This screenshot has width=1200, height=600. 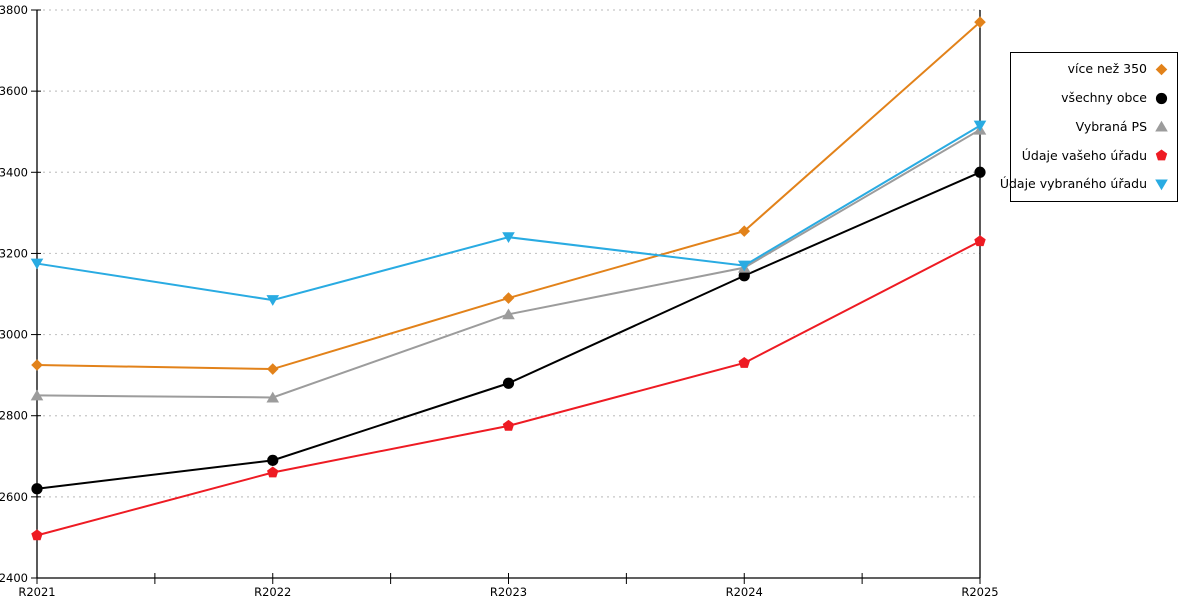 I want to click on legend-label: všechny obce, so click(x=1104, y=97).